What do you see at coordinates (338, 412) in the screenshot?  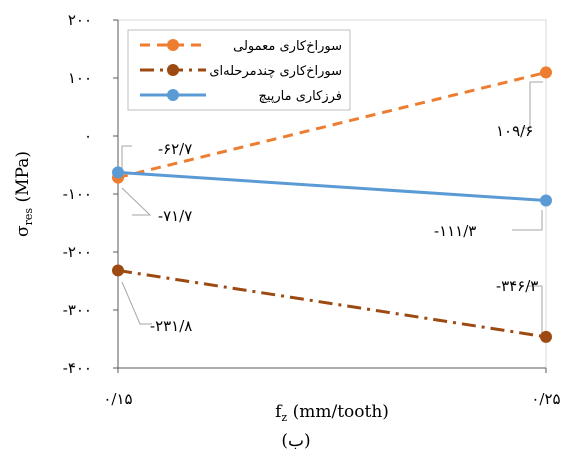 I see `x-axis-title-rest: (mm/tooth)` at bounding box center [338, 412].